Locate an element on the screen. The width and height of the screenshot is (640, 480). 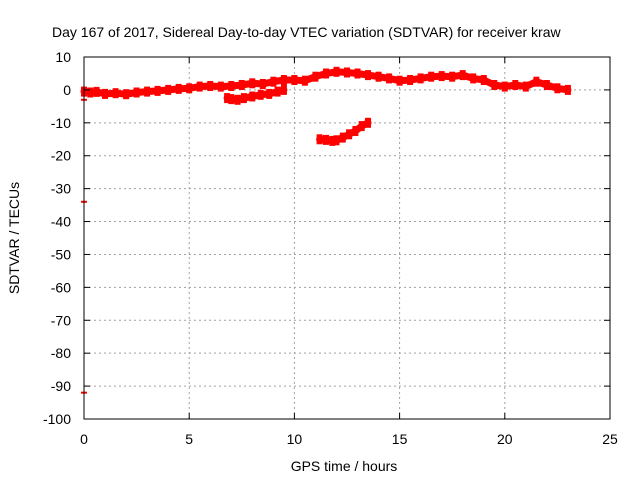
y-tick-label: -70 is located at coordinates (61, 320).